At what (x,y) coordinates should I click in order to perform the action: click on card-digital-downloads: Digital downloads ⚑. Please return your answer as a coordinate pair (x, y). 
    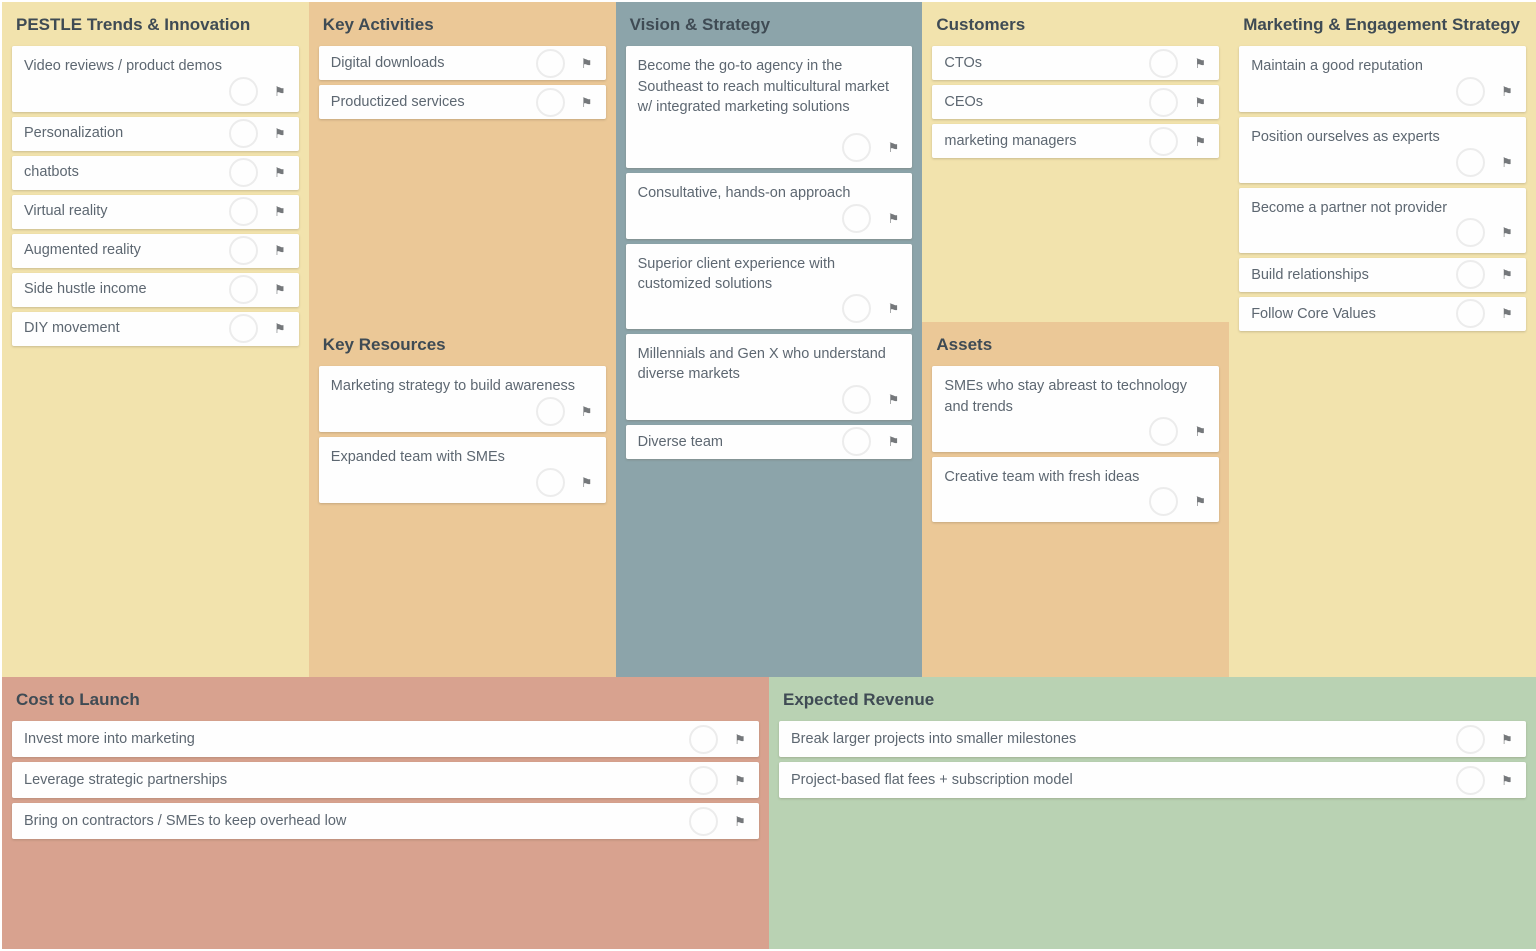
    Looking at the image, I should click on (462, 63).